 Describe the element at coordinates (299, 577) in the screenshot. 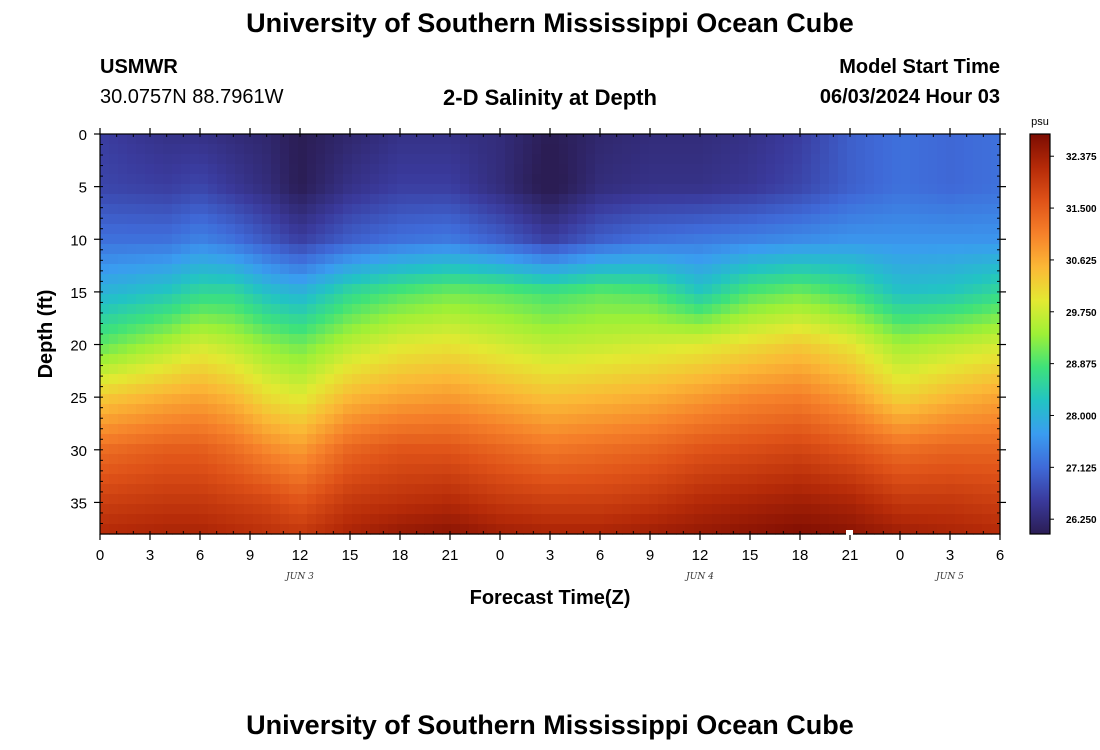

I see `date-label: JUN 3` at that location.